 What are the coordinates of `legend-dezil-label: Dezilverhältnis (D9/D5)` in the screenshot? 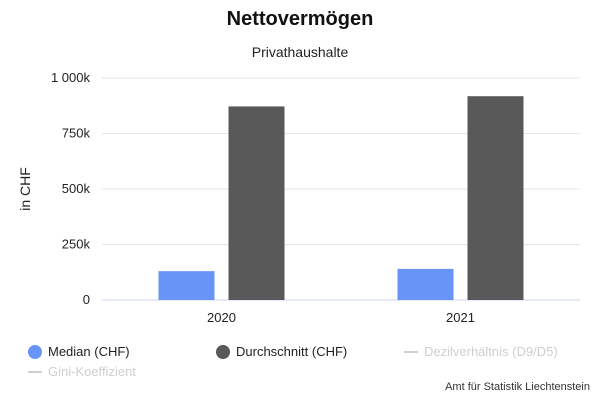 It's located at (491, 351).